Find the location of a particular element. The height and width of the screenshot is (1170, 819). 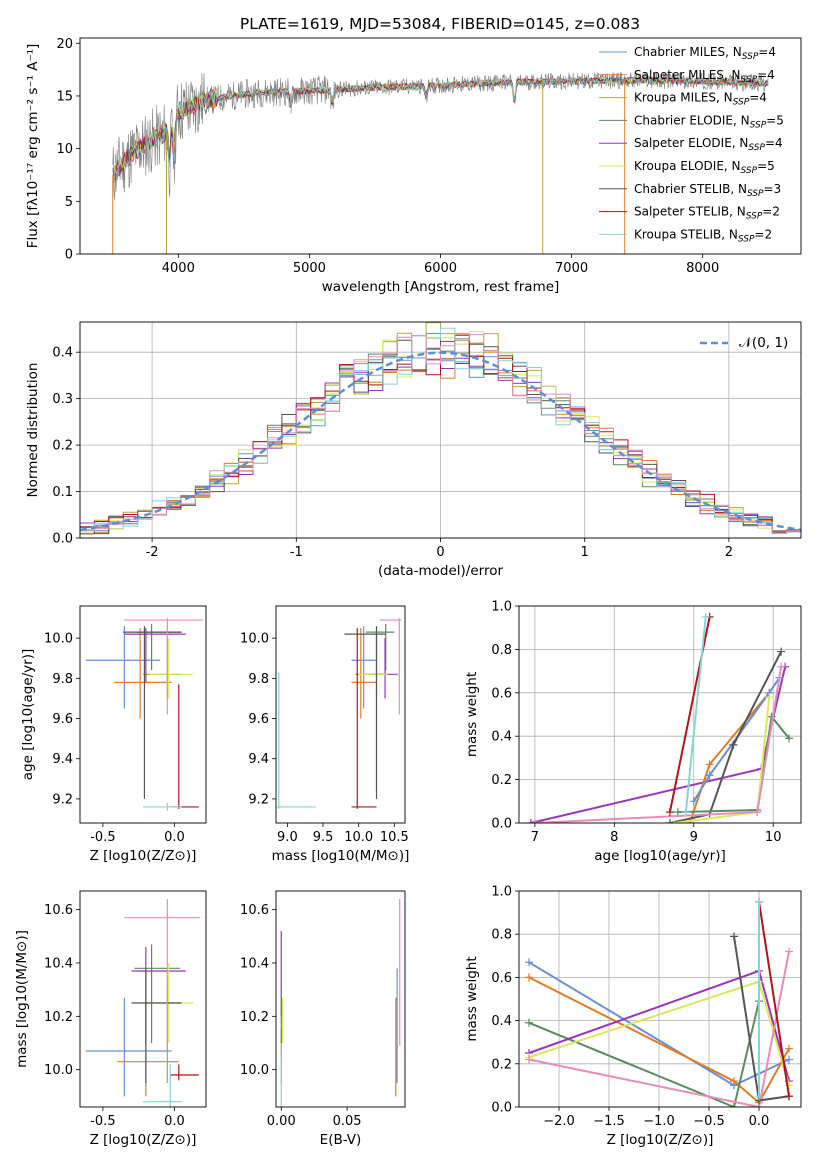

y-tick-label: 10.2 is located at coordinates (58, 1017).